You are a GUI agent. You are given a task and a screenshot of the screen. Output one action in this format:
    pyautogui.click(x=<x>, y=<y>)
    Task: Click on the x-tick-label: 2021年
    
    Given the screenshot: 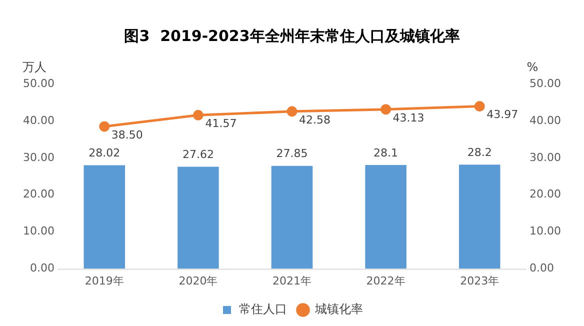 What is the action you would take?
    pyautogui.click(x=292, y=281)
    